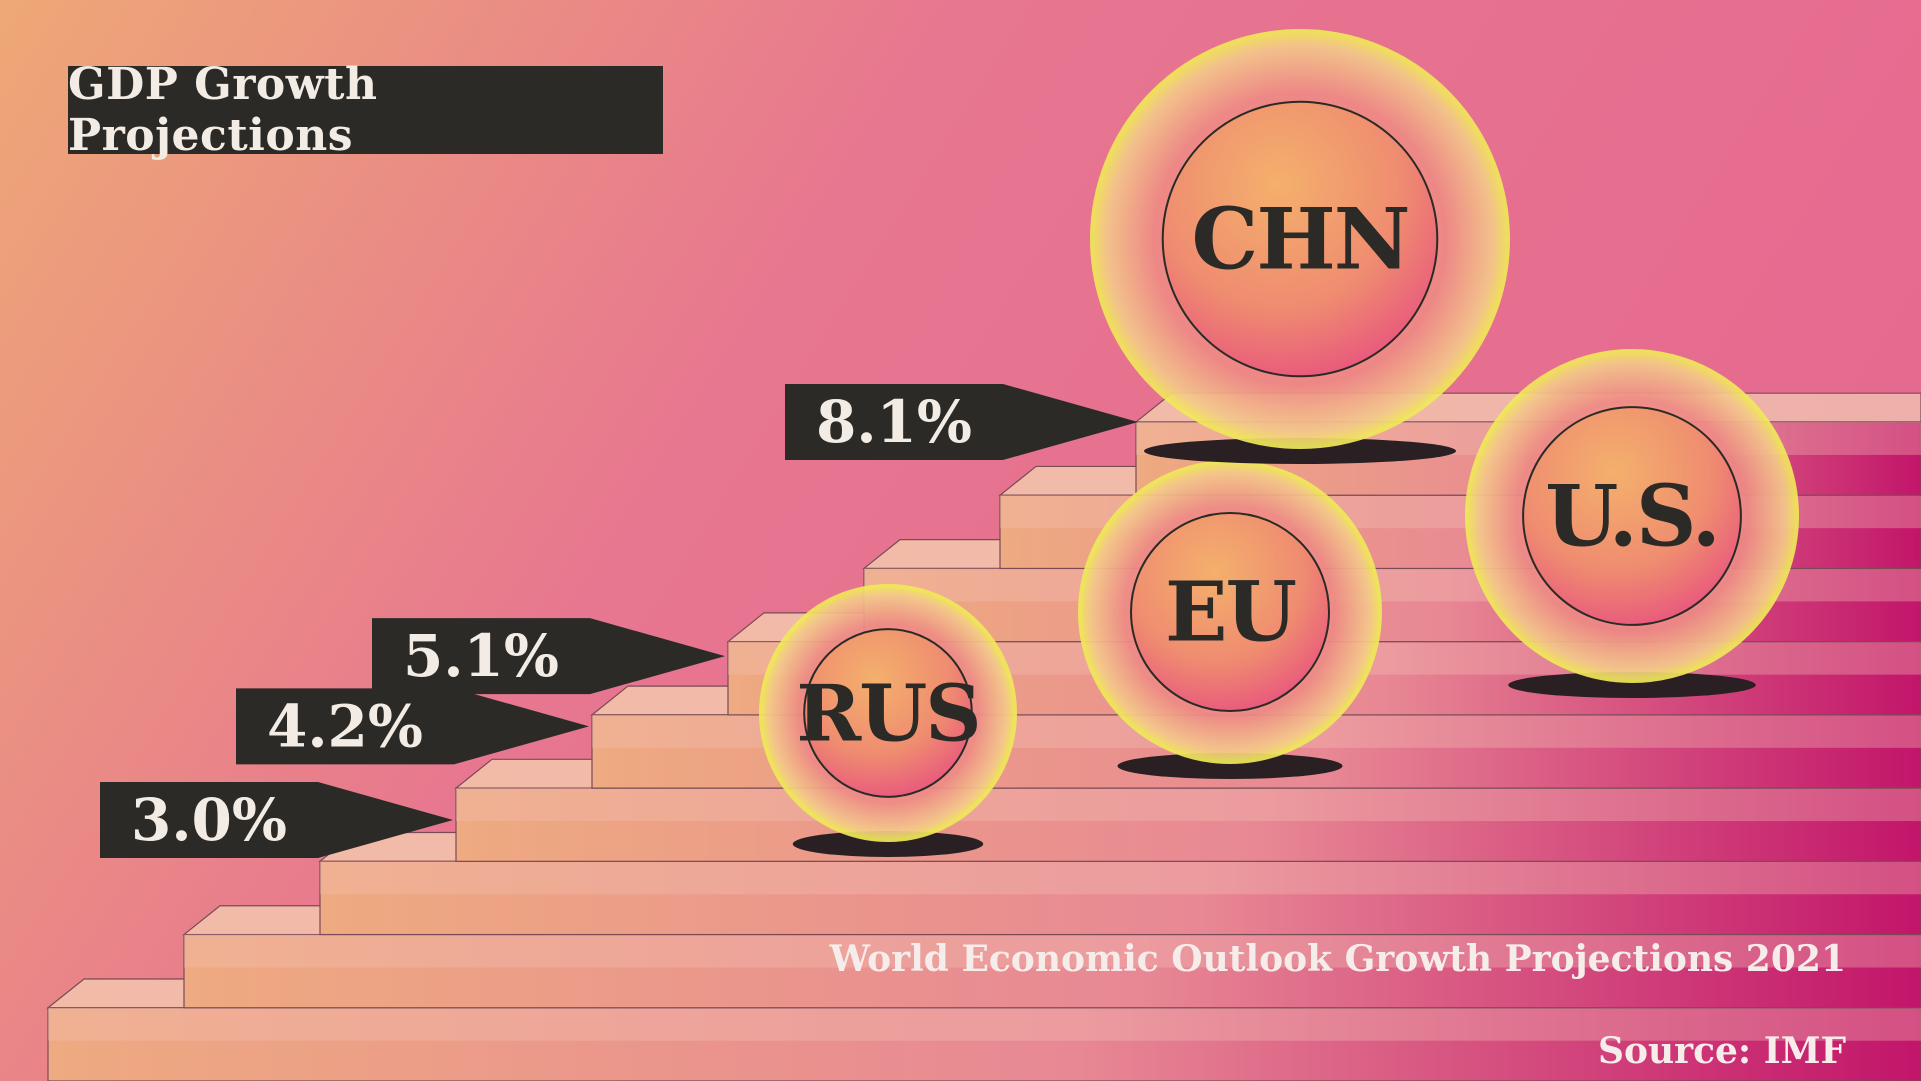 Image resolution: width=1921 pixels, height=1081 pixels. I want to click on bubble-us: U.S., so click(1632, 523).